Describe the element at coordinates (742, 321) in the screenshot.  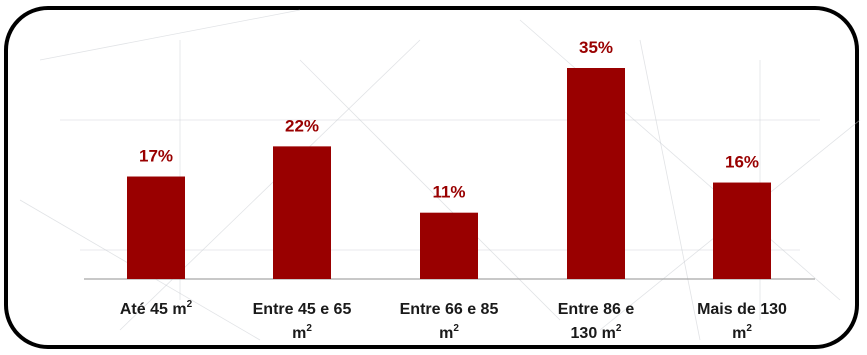
I see `category-label: Mais de 130 m2` at that location.